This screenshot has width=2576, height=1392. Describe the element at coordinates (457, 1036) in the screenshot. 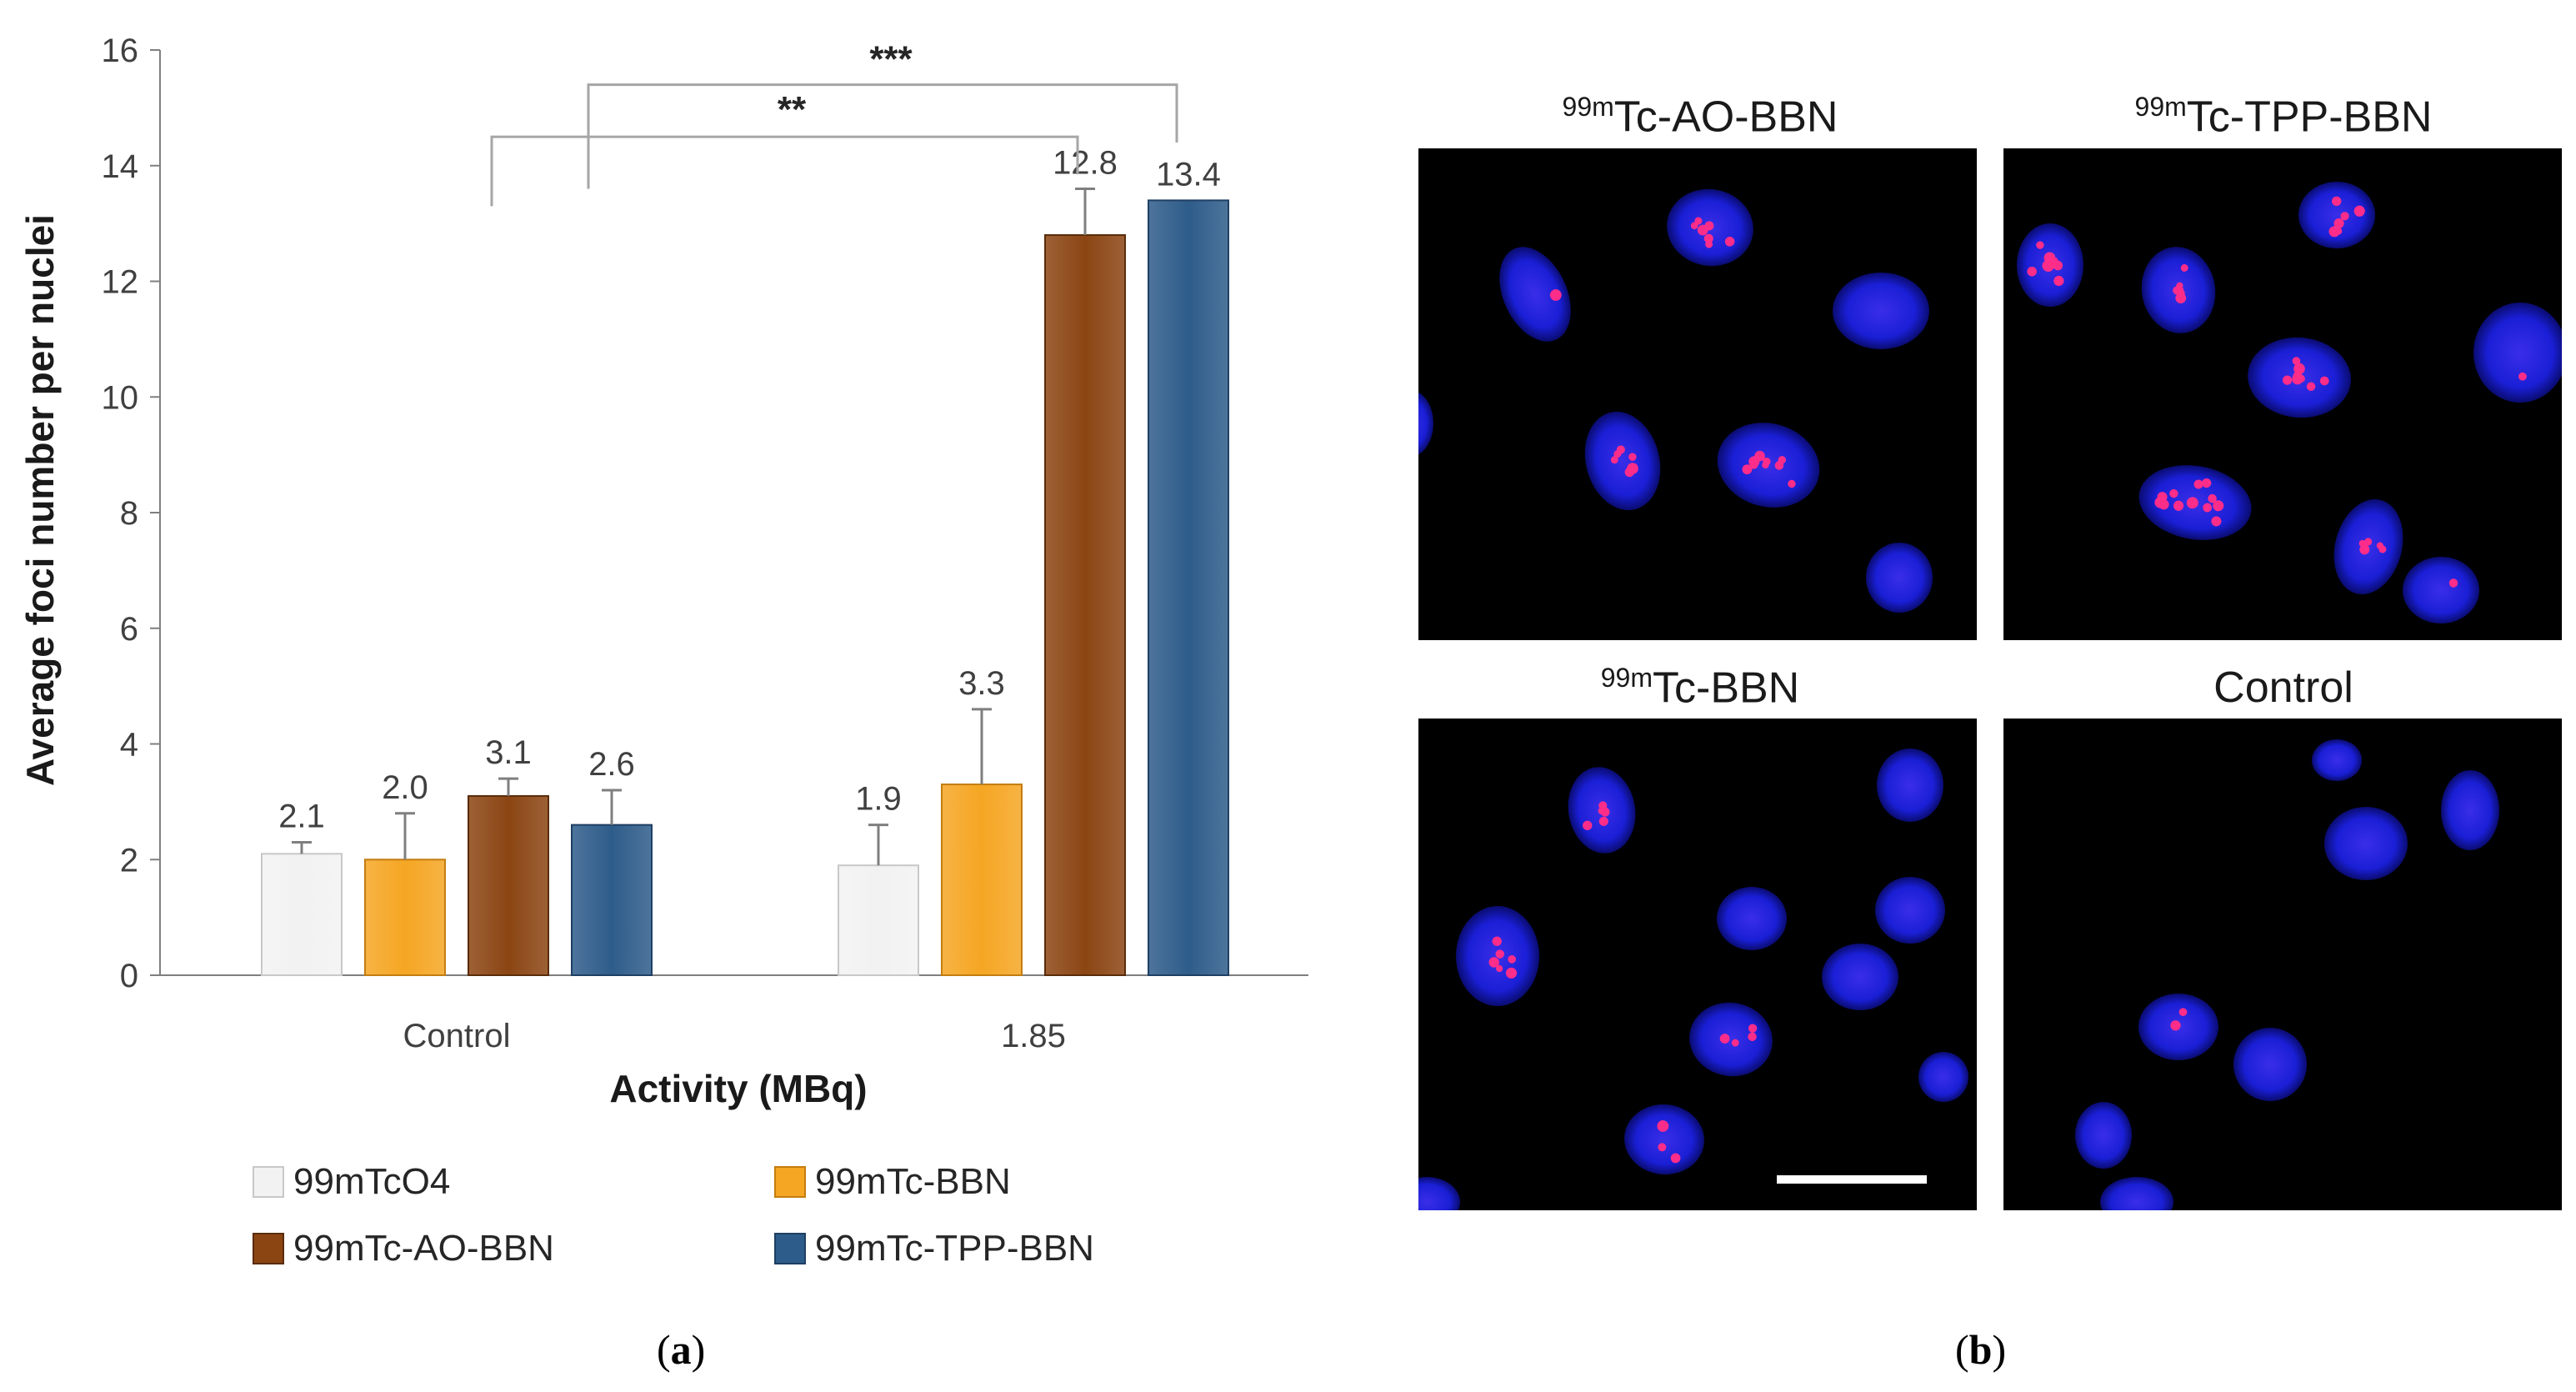

I see `x-tick-label: Control` at that location.